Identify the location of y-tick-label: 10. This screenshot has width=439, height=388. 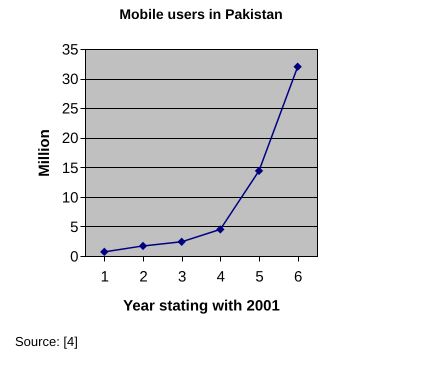
(70, 197).